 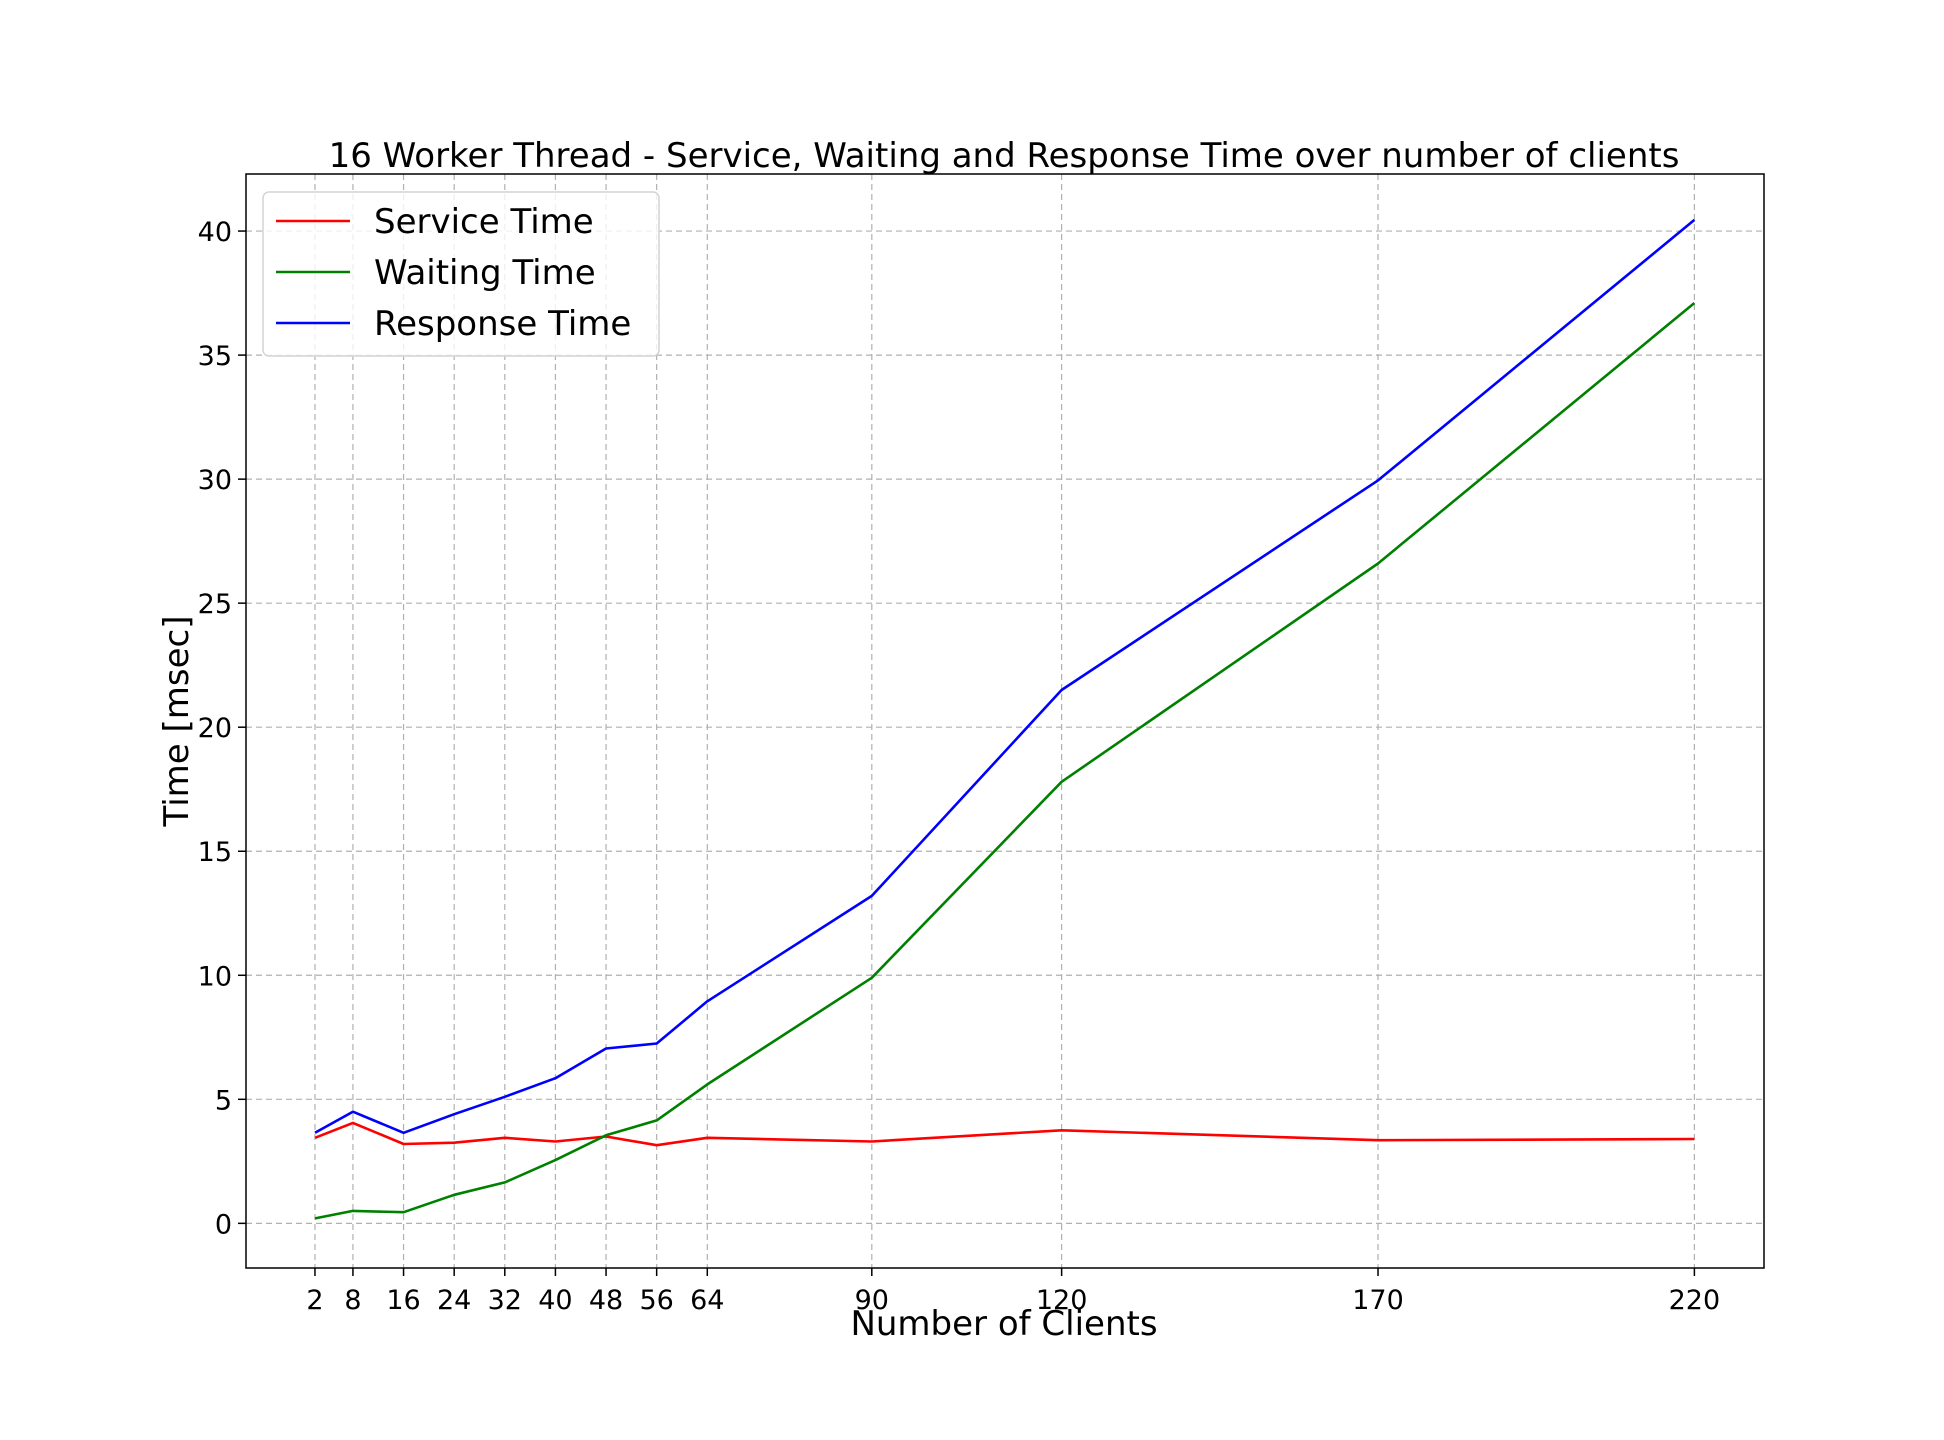 What do you see at coordinates (215, 356) in the screenshot?
I see `y-tick-label: 35` at bounding box center [215, 356].